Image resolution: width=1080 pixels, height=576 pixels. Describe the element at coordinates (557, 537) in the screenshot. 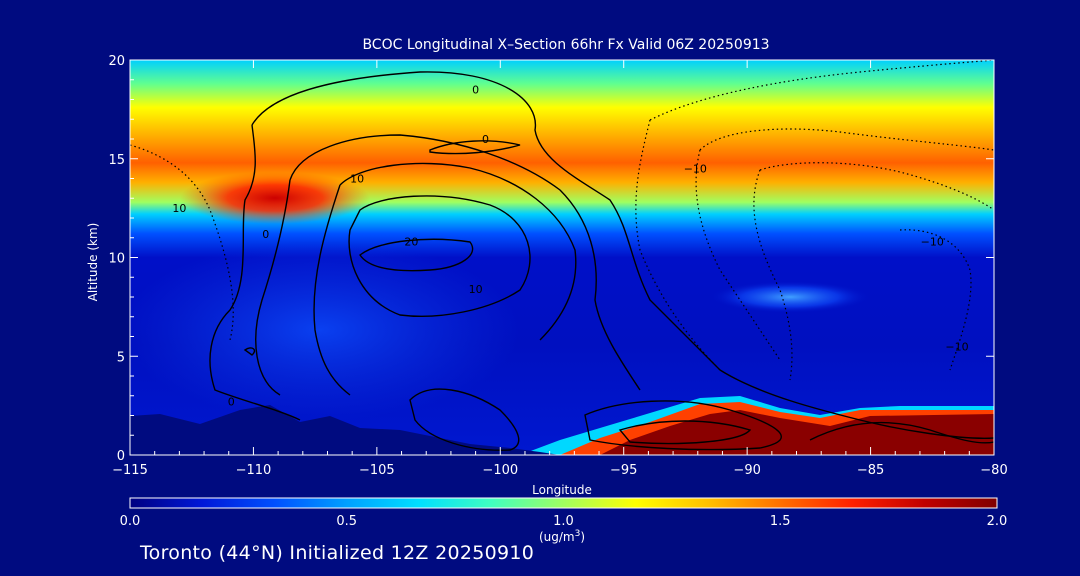

I see `colorbar-units-main: (ug/m` at that location.